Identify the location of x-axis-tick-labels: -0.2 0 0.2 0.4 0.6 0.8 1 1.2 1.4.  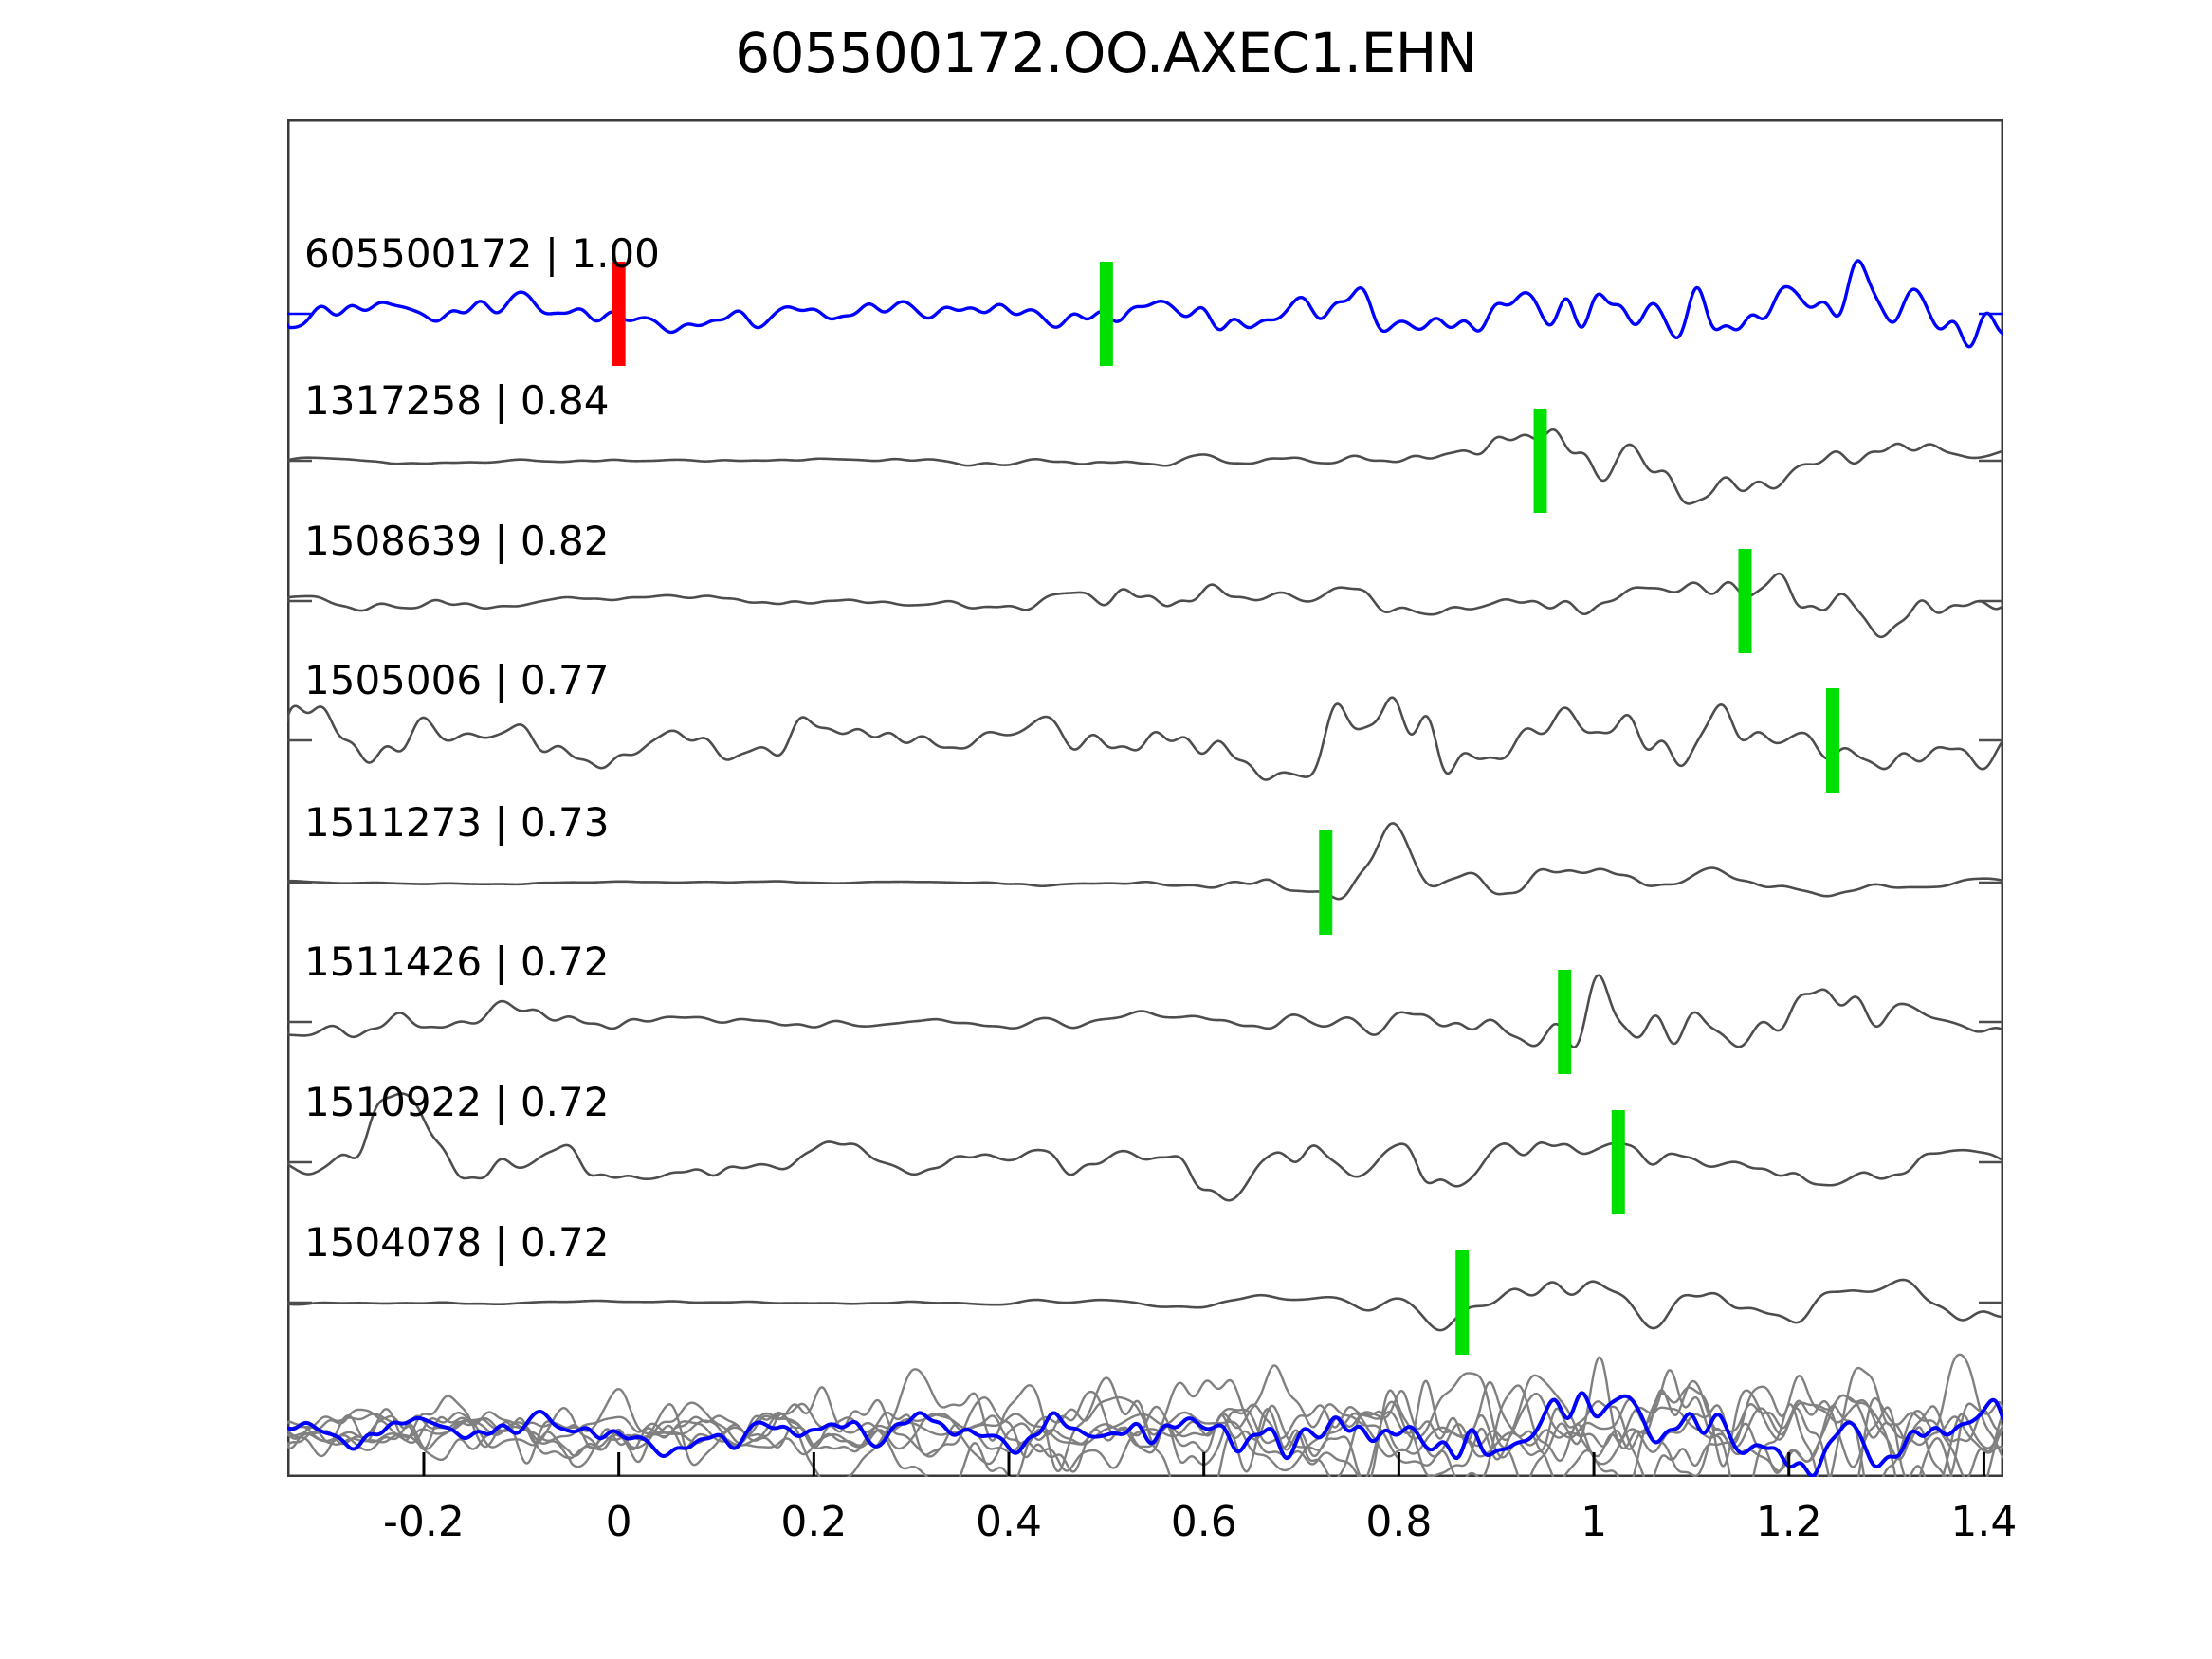
(1106, 1531).